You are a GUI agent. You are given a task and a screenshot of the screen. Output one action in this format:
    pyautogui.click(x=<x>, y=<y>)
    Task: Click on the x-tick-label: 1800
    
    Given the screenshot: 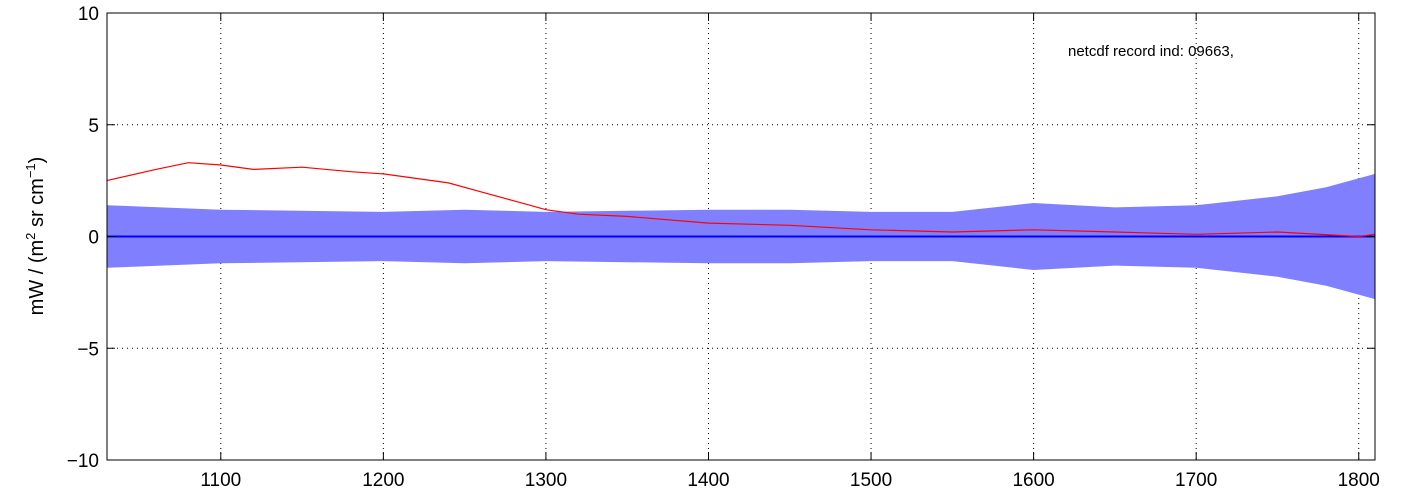 What is the action you would take?
    pyautogui.click(x=1359, y=480)
    